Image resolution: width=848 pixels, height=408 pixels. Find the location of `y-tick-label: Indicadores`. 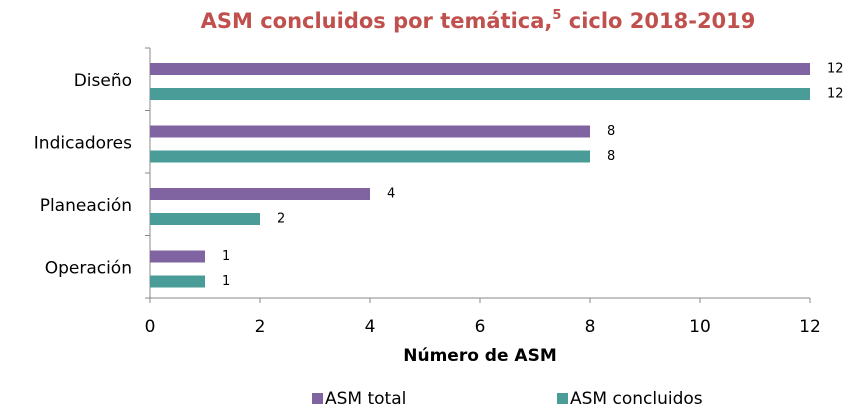

y-tick-label: Indicadores is located at coordinates (83, 144).